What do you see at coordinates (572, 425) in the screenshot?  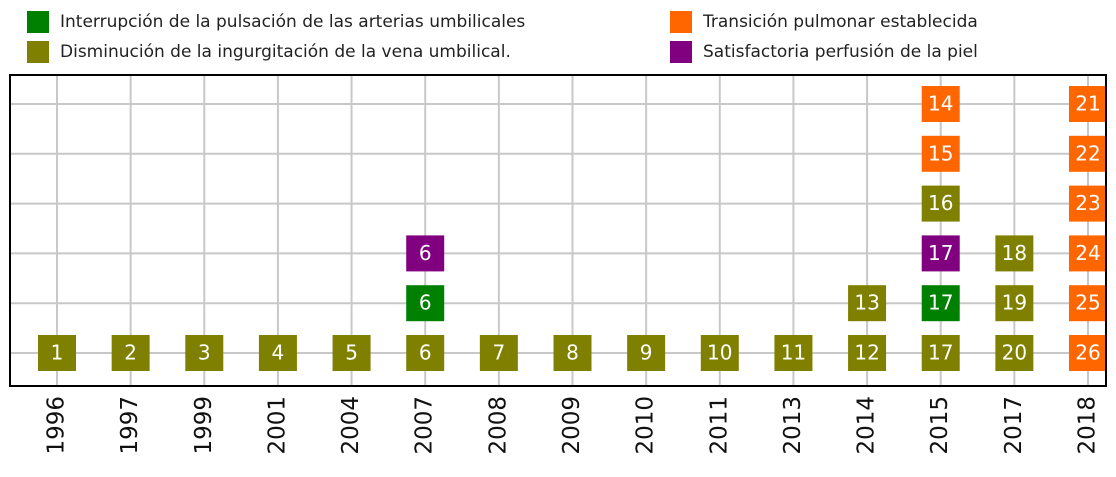 I see `x-tick-label: 2009` at bounding box center [572, 425].